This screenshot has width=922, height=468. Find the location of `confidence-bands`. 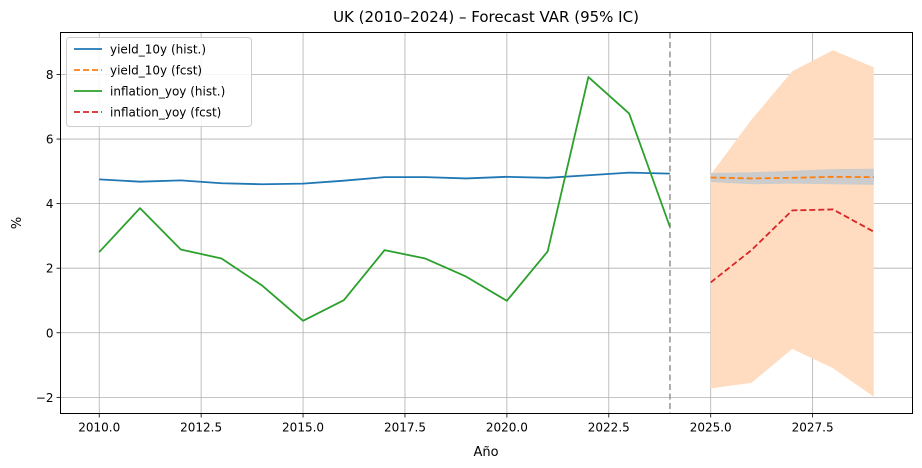

confidence-bands is located at coordinates (792, 223).